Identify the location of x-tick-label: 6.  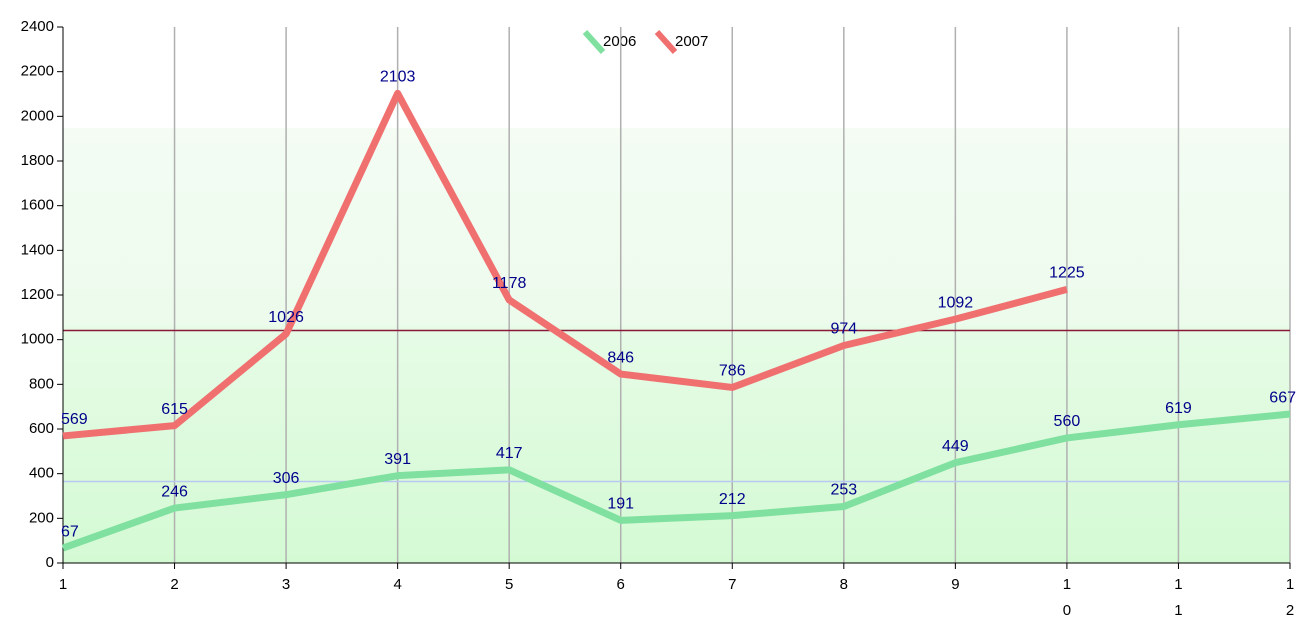
(621, 584).